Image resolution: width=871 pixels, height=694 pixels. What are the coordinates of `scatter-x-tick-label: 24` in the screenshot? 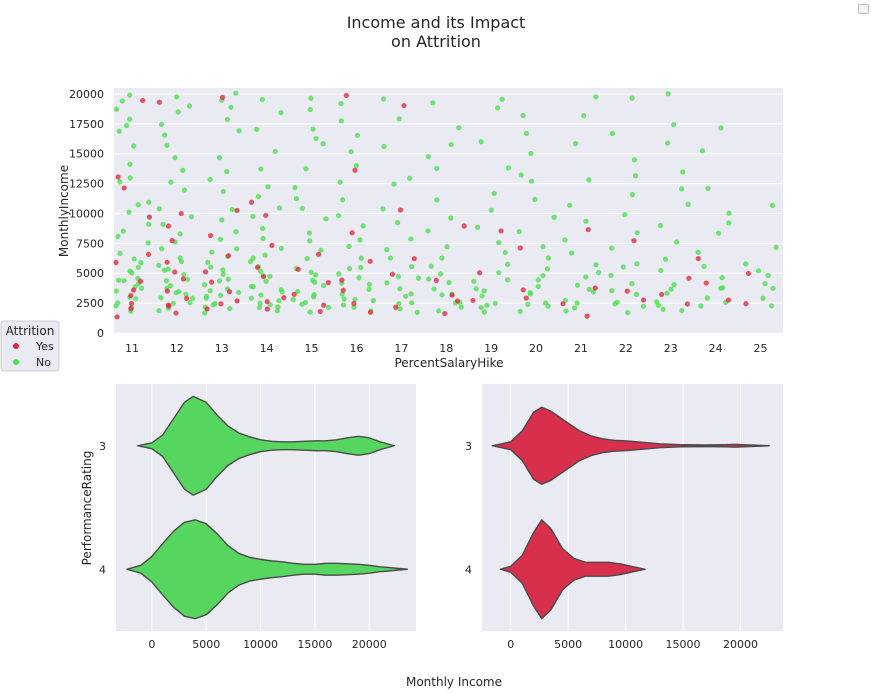 It's located at (716, 348).